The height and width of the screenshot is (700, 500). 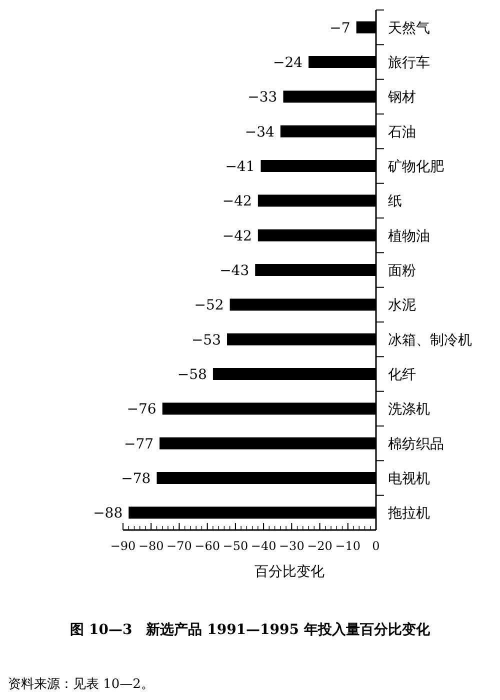 I want to click on data-label: −41, so click(x=240, y=167).